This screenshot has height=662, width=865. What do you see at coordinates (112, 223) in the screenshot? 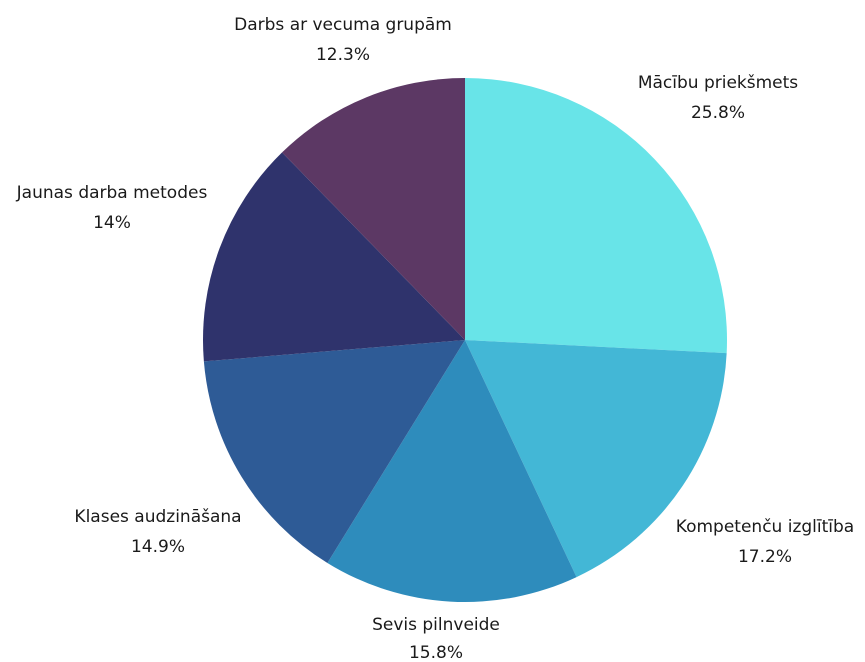
I see `value-jaunas-darba-metodes: 14%` at bounding box center [112, 223].